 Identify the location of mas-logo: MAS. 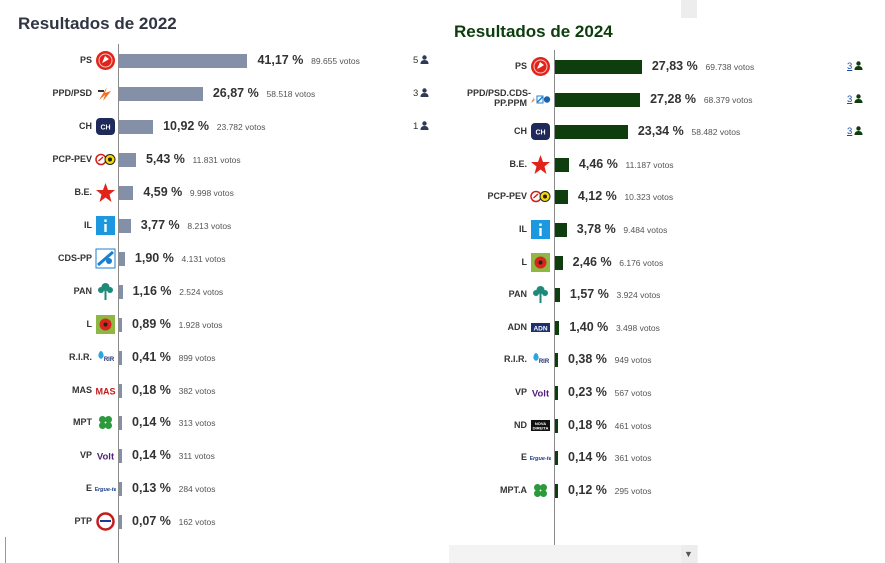
(105, 390).